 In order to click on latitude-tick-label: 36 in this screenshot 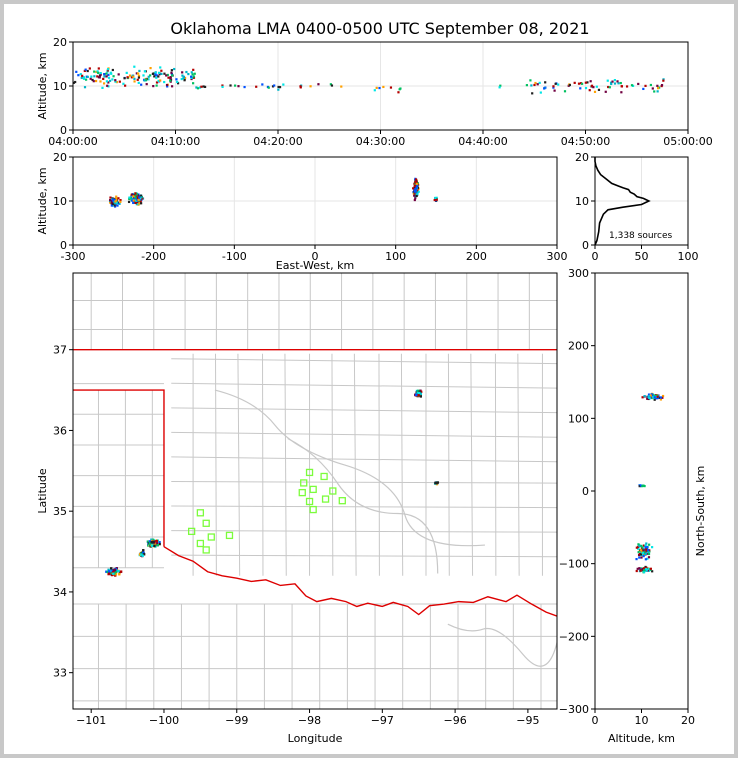, I will do `click(60, 430)`.